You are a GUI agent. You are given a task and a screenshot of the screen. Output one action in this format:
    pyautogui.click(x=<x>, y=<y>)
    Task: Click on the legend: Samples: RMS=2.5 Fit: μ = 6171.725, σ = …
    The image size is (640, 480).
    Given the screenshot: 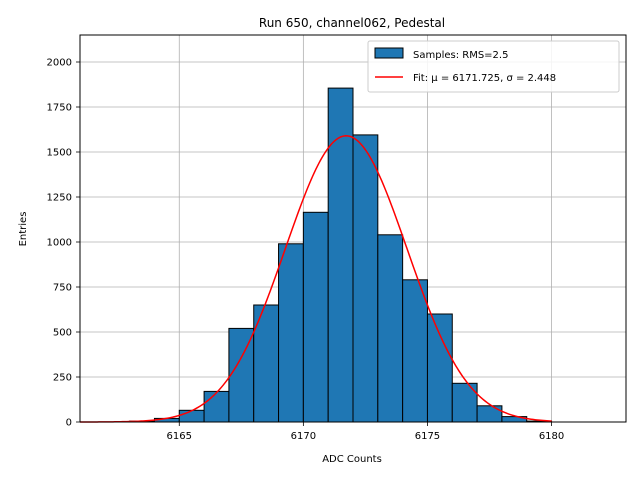 What is the action you would take?
    pyautogui.click(x=493, y=66)
    